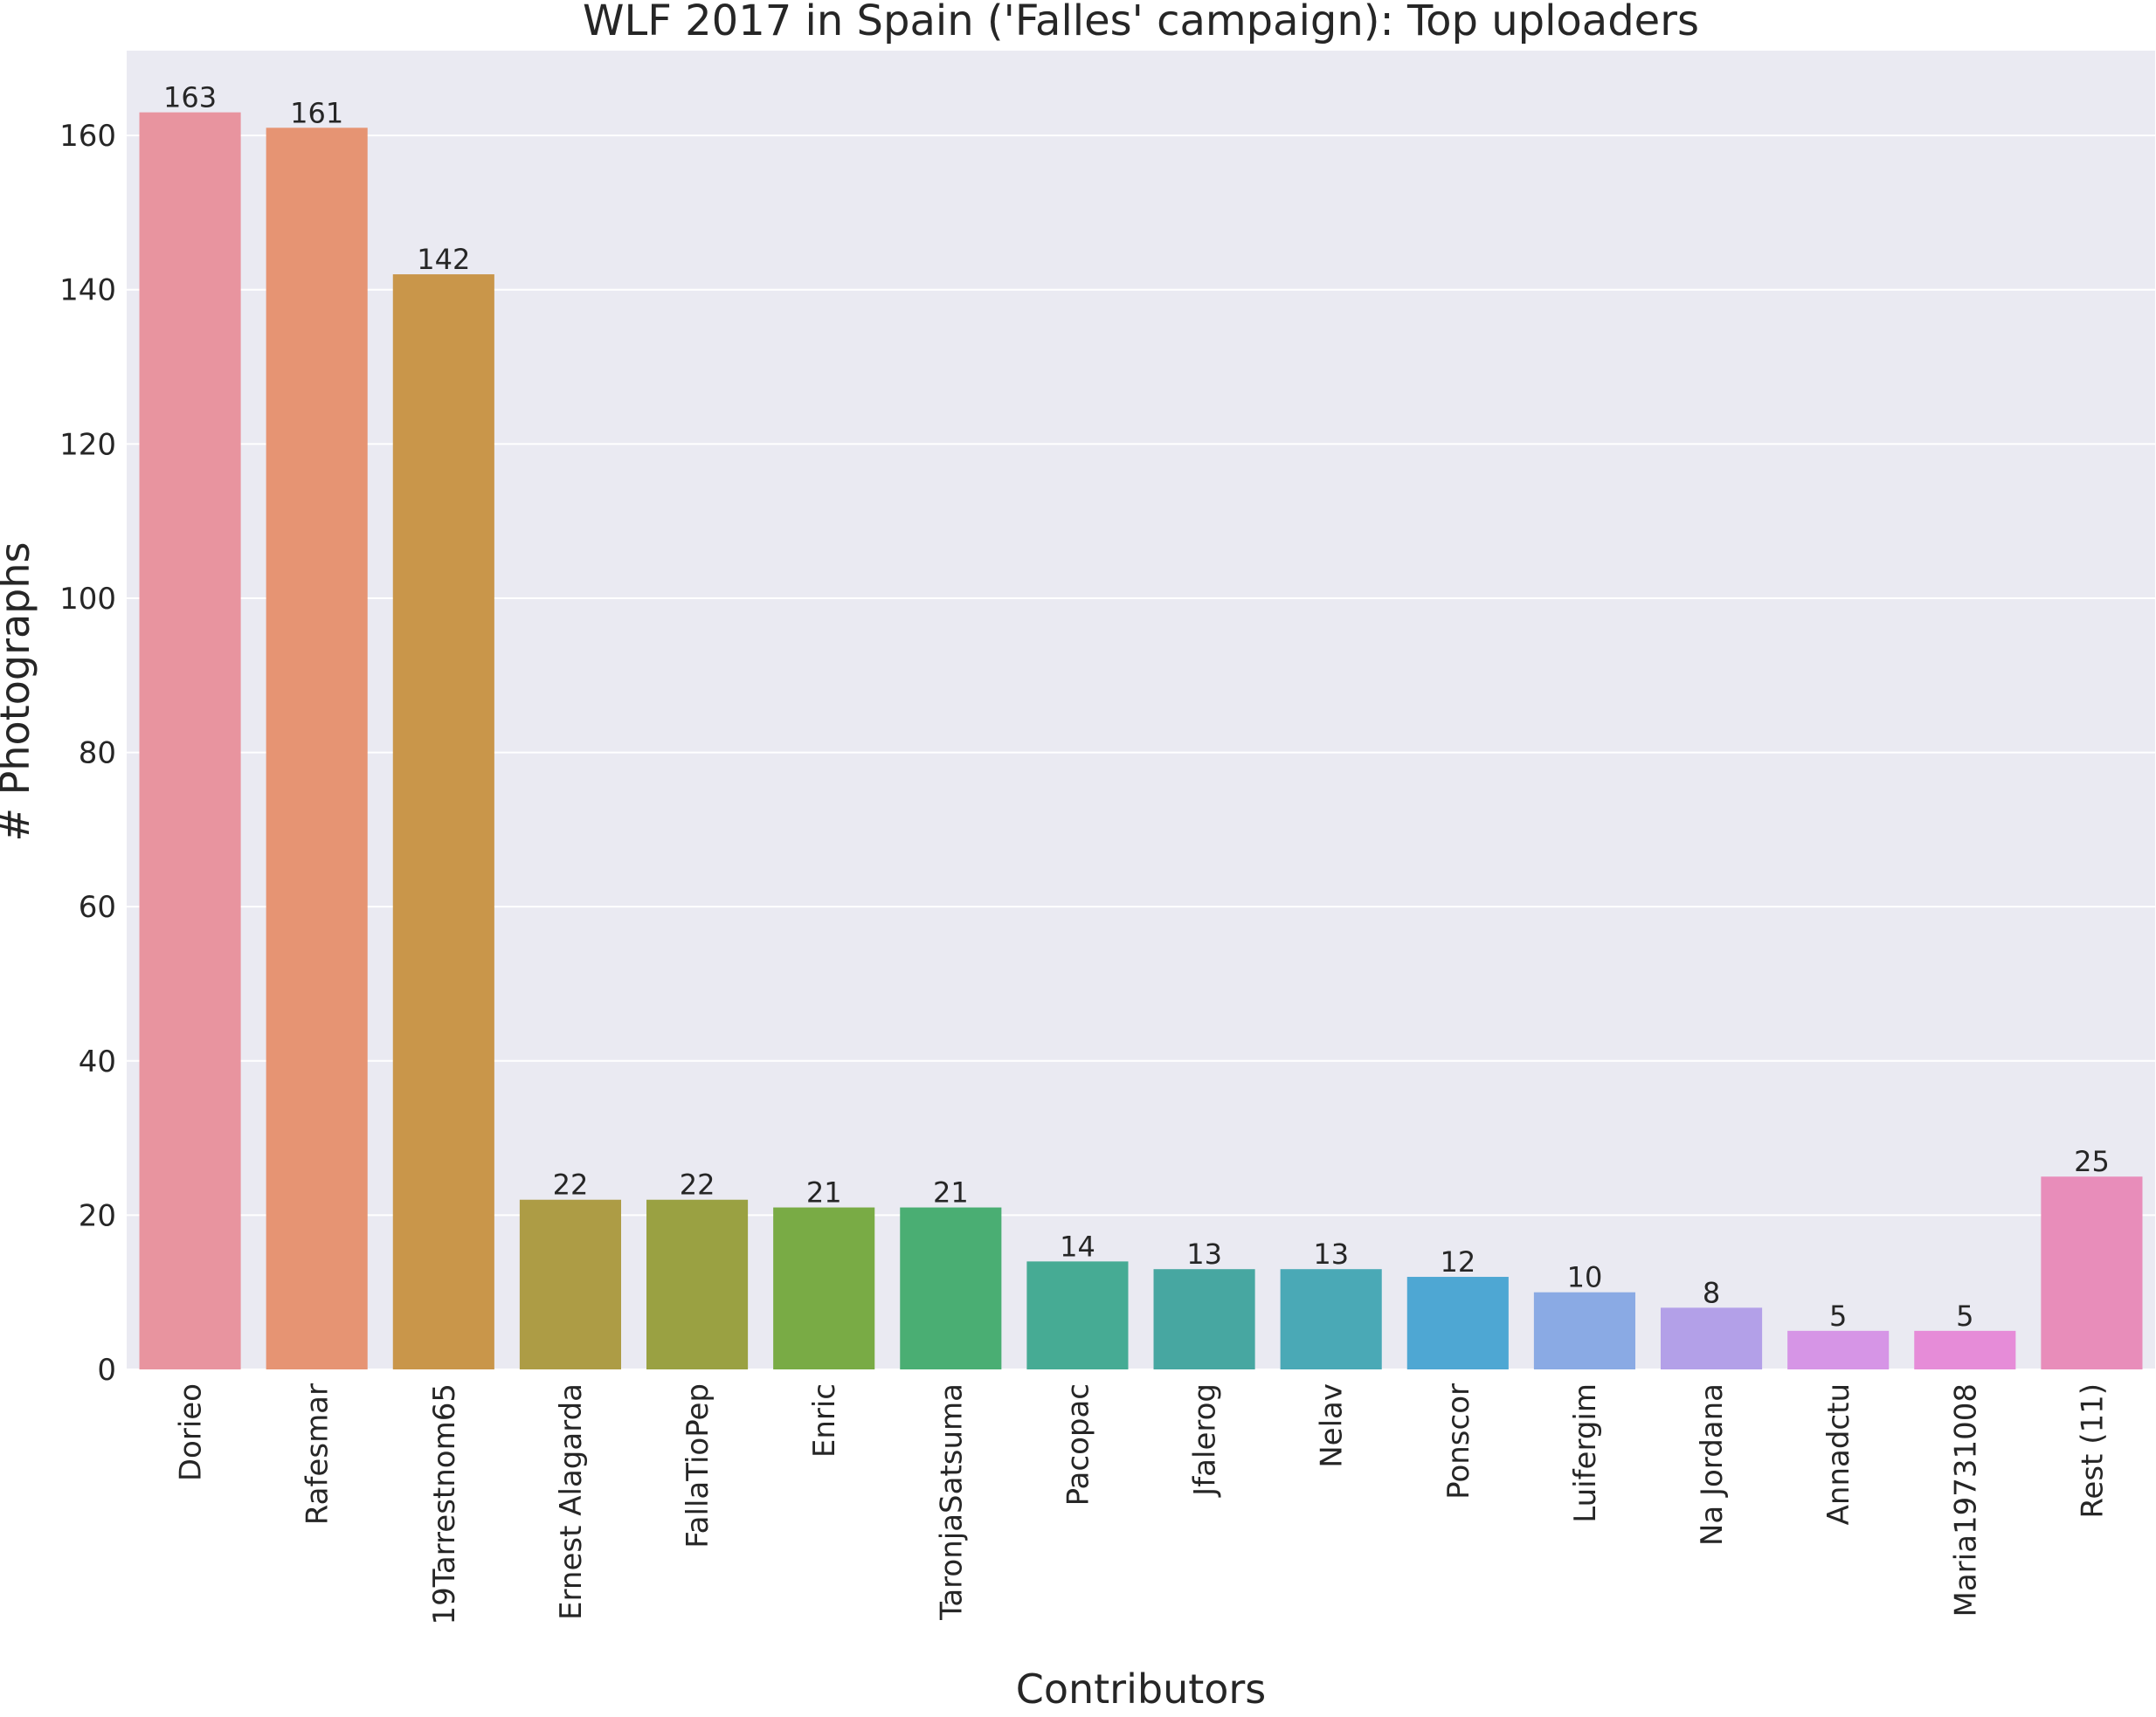 This screenshot has width=2156, height=1717. Describe the element at coordinates (1141, 1689) in the screenshot. I see `x-axis-label: Contributors` at that location.